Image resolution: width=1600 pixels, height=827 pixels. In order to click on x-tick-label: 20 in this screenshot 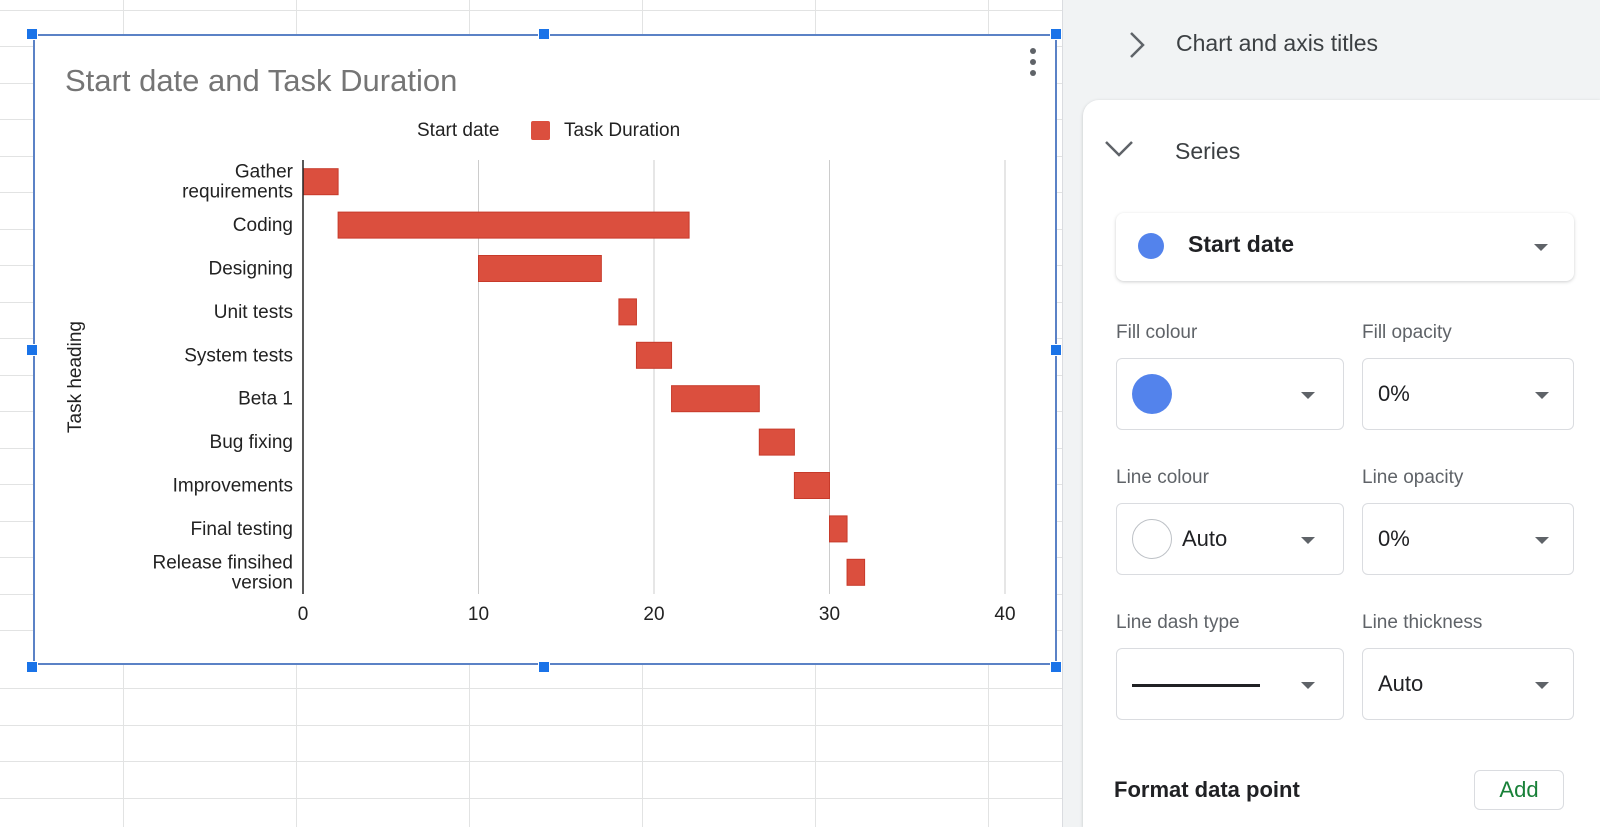, I will do `click(653, 614)`.